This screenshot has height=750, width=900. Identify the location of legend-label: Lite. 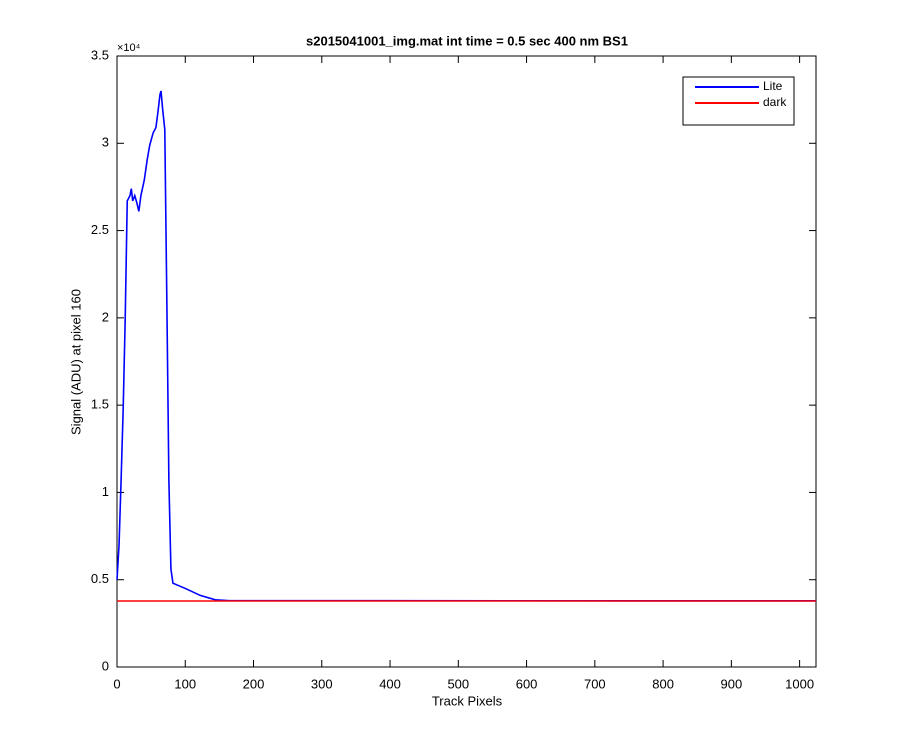
(773, 86).